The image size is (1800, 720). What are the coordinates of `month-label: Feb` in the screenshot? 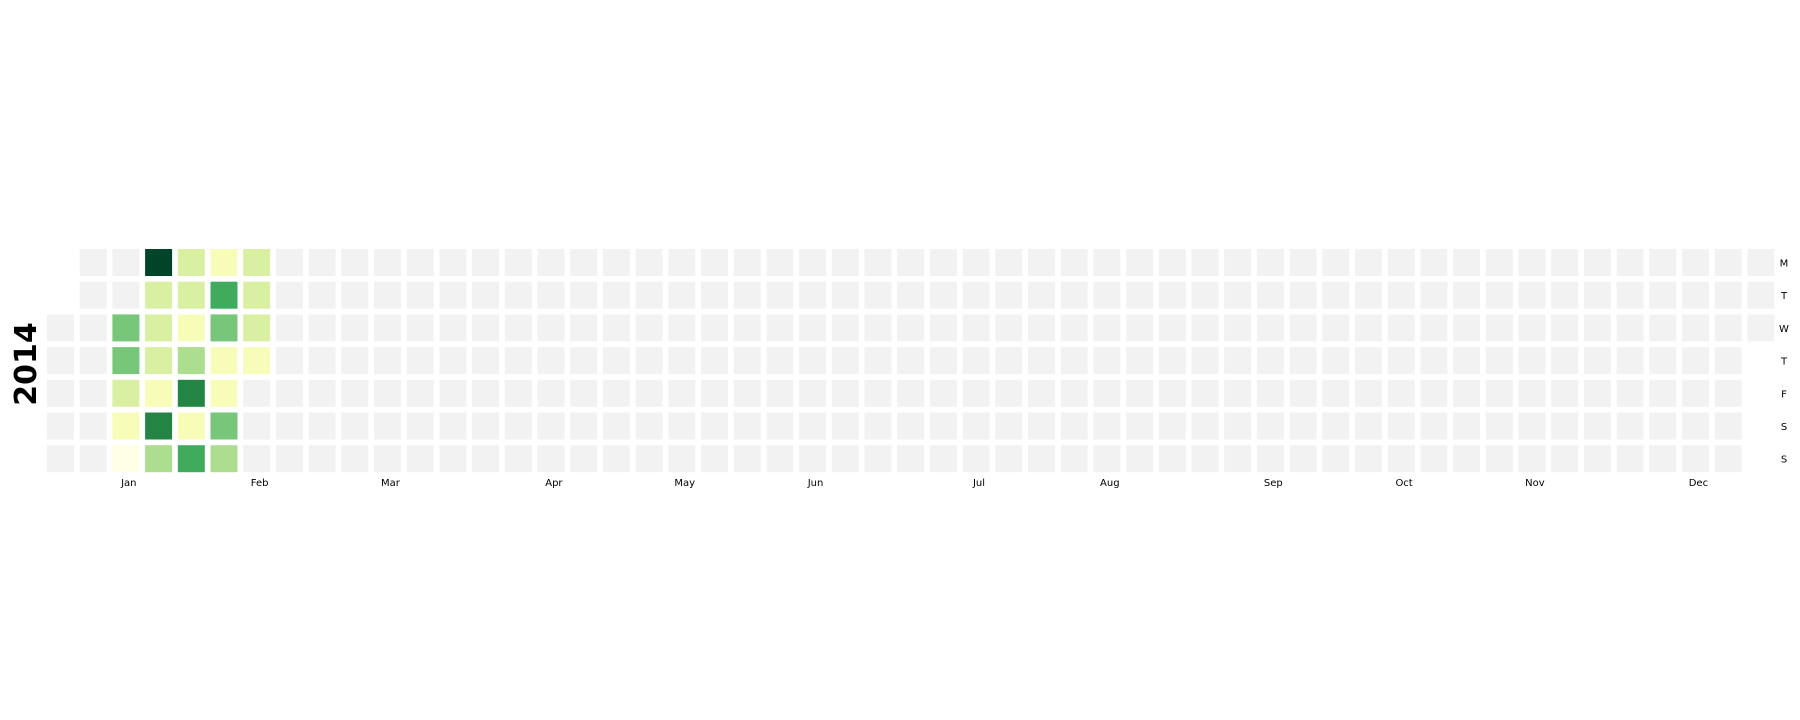 It's located at (260, 483).